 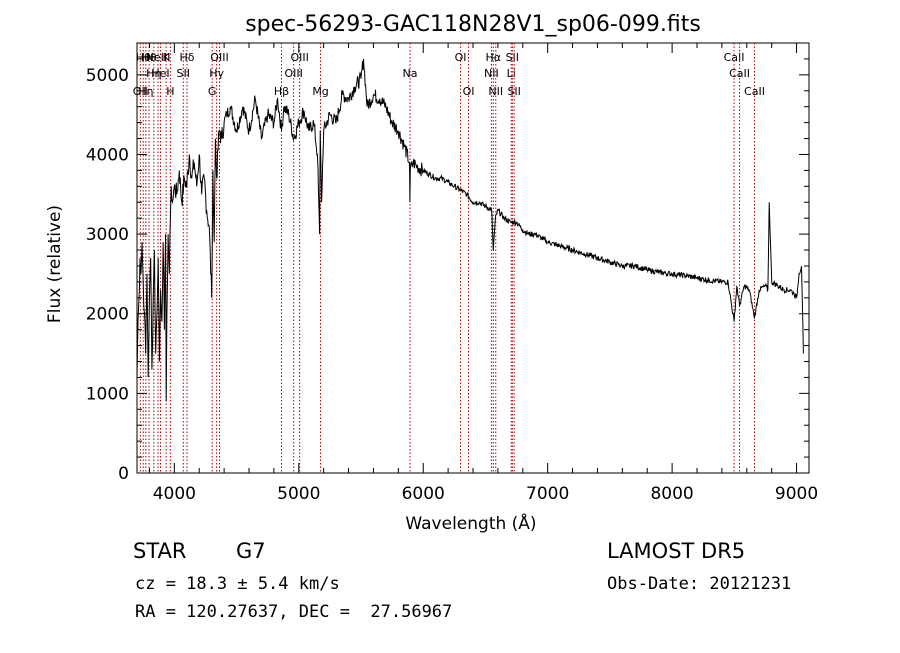 I want to click on y-tick-label: 5000, so click(x=107, y=76).